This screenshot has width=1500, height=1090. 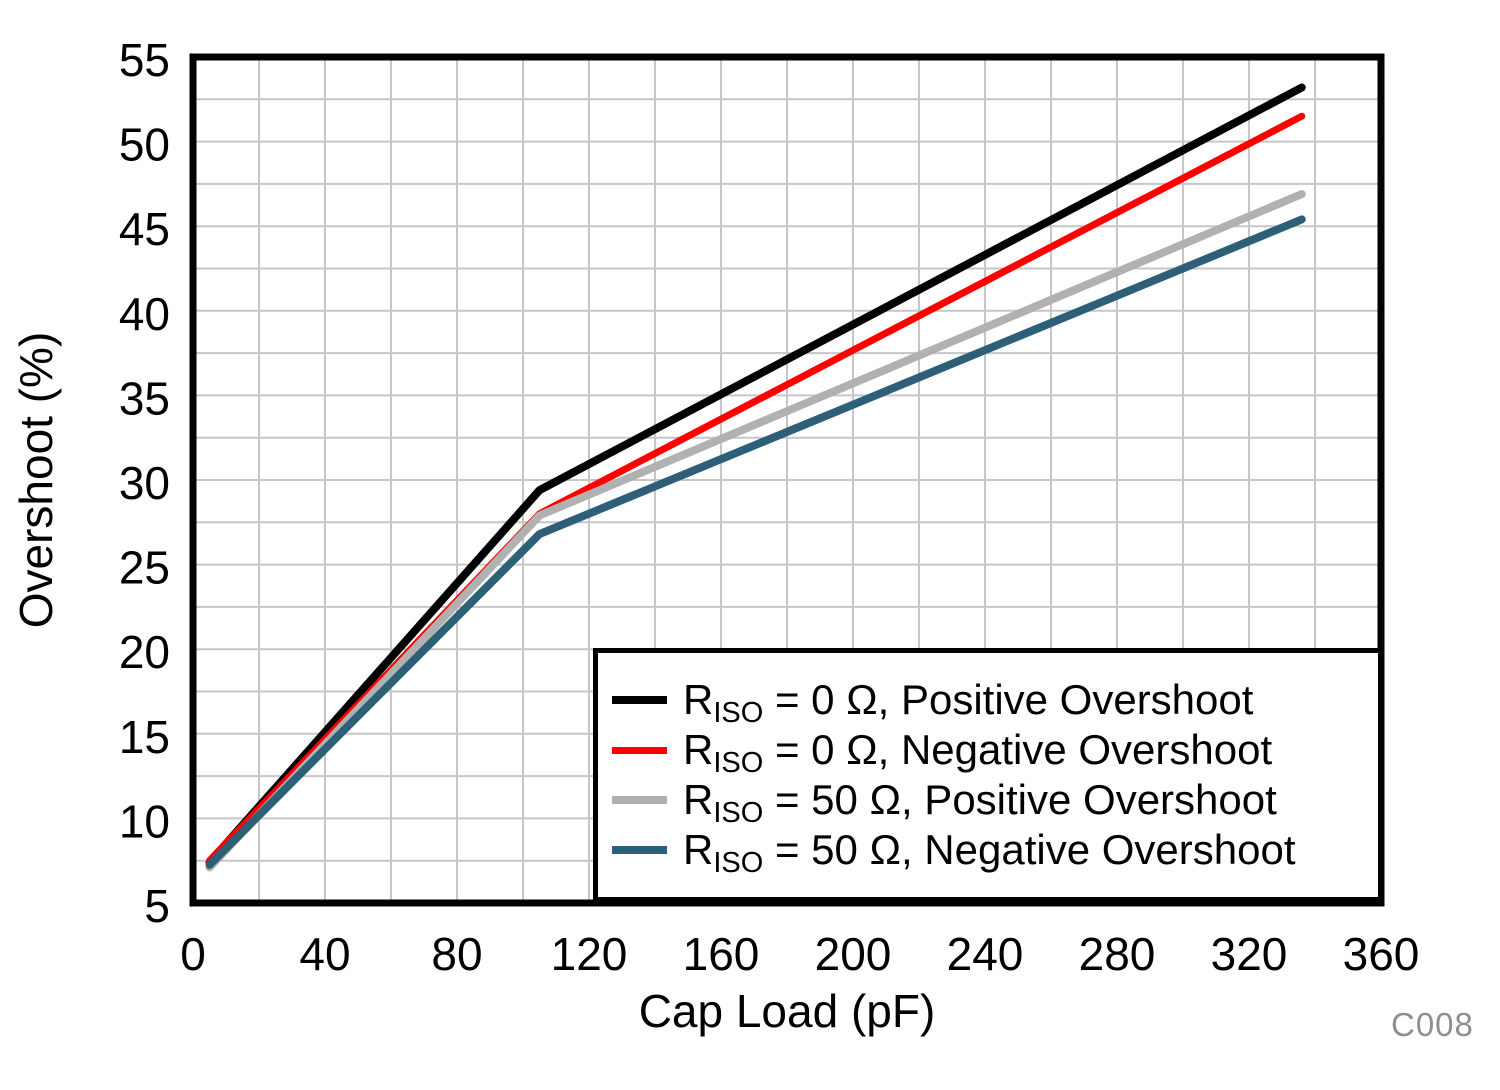 I want to click on legend-swatch-riso-0-positive, so click(x=639, y=700).